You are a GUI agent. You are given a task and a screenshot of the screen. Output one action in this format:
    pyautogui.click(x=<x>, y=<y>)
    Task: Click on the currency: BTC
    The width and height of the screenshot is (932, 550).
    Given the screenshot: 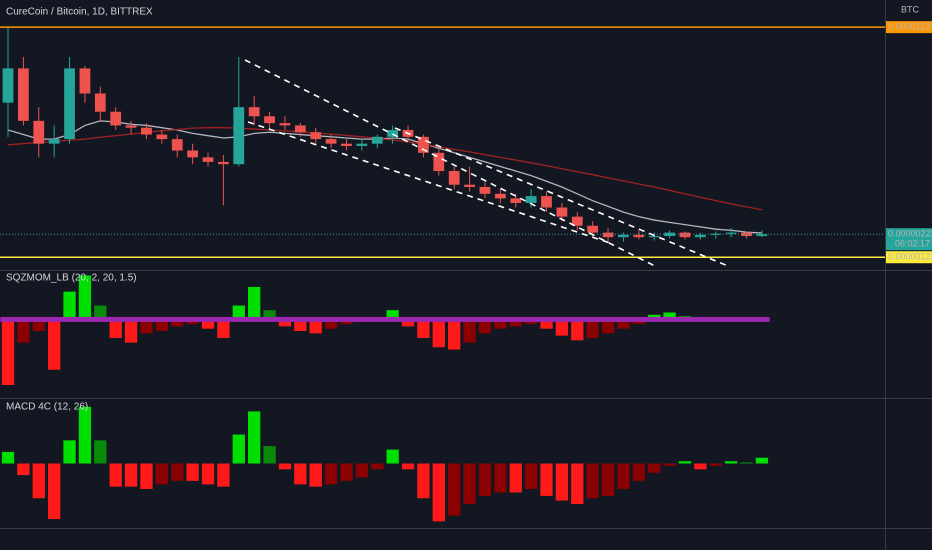 What is the action you would take?
    pyautogui.click(x=910, y=9)
    